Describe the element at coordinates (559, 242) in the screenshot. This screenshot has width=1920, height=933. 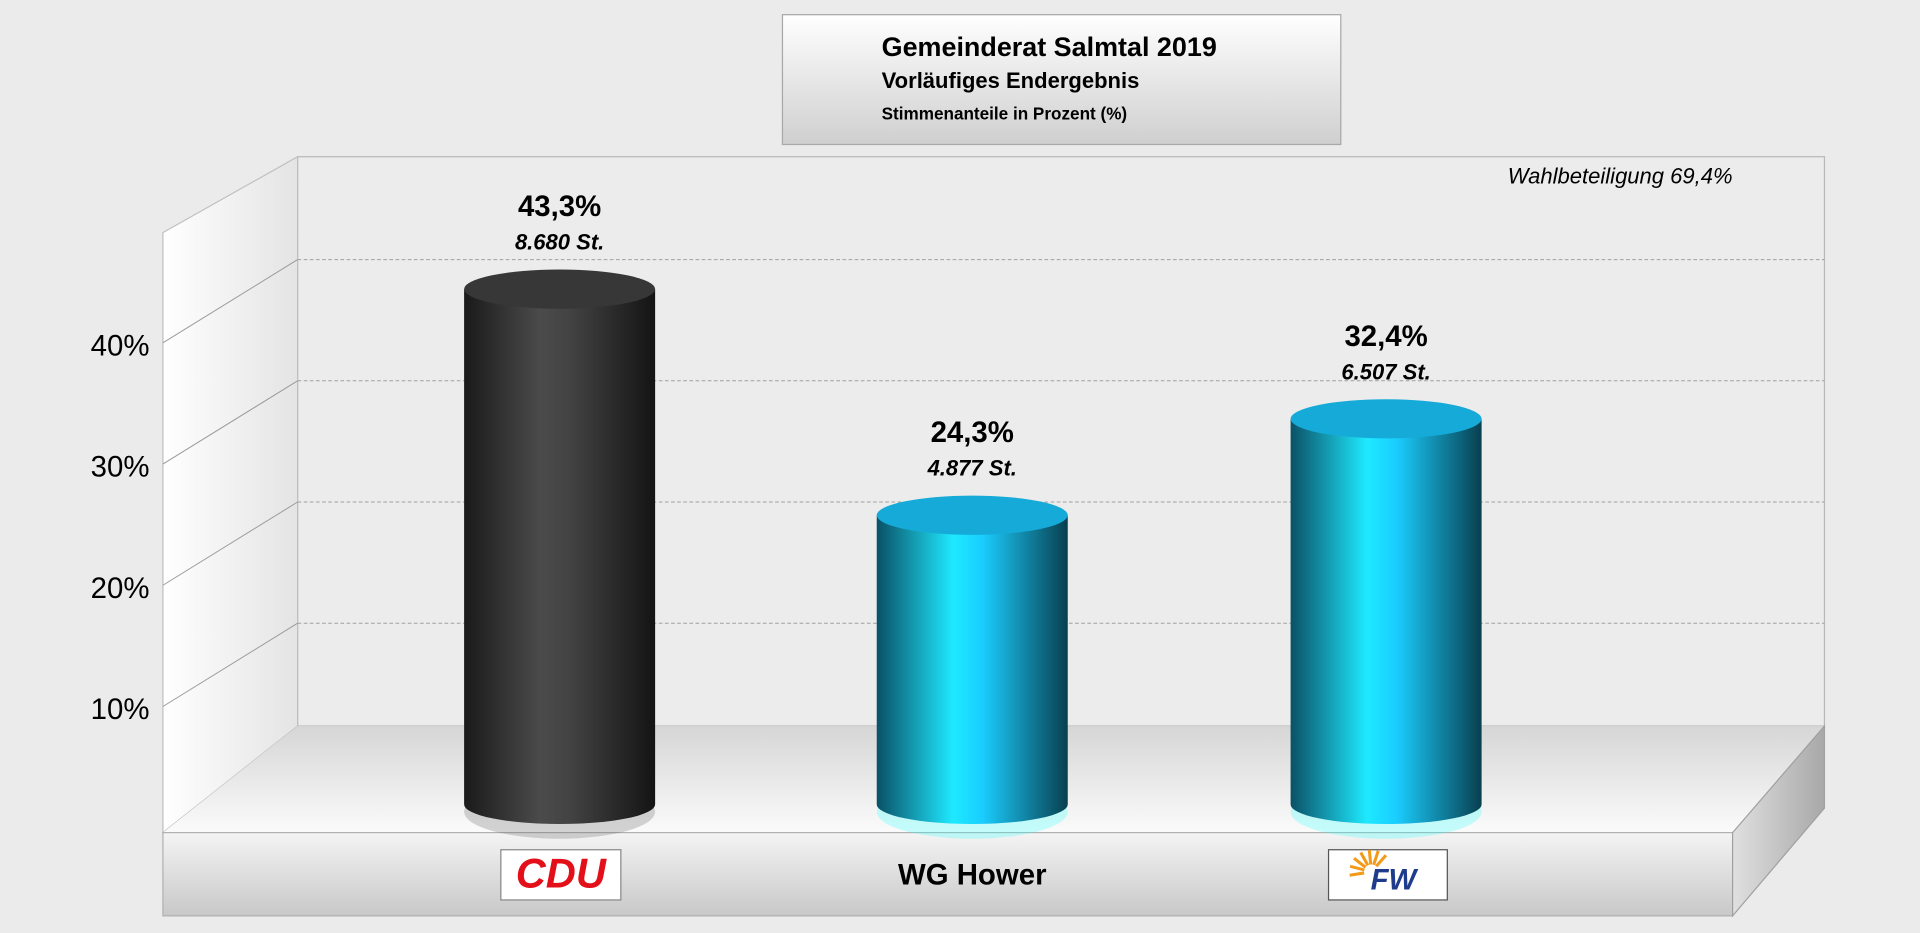
I see `vote-label: 8.680 St.` at that location.